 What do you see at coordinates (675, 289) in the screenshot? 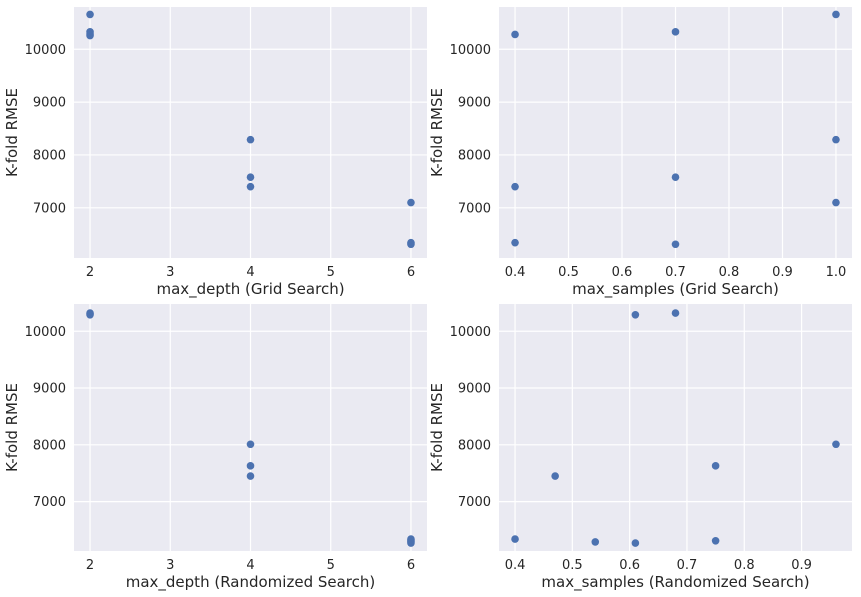
I see `x-axis-label: max_samples (Grid Search)` at bounding box center [675, 289].